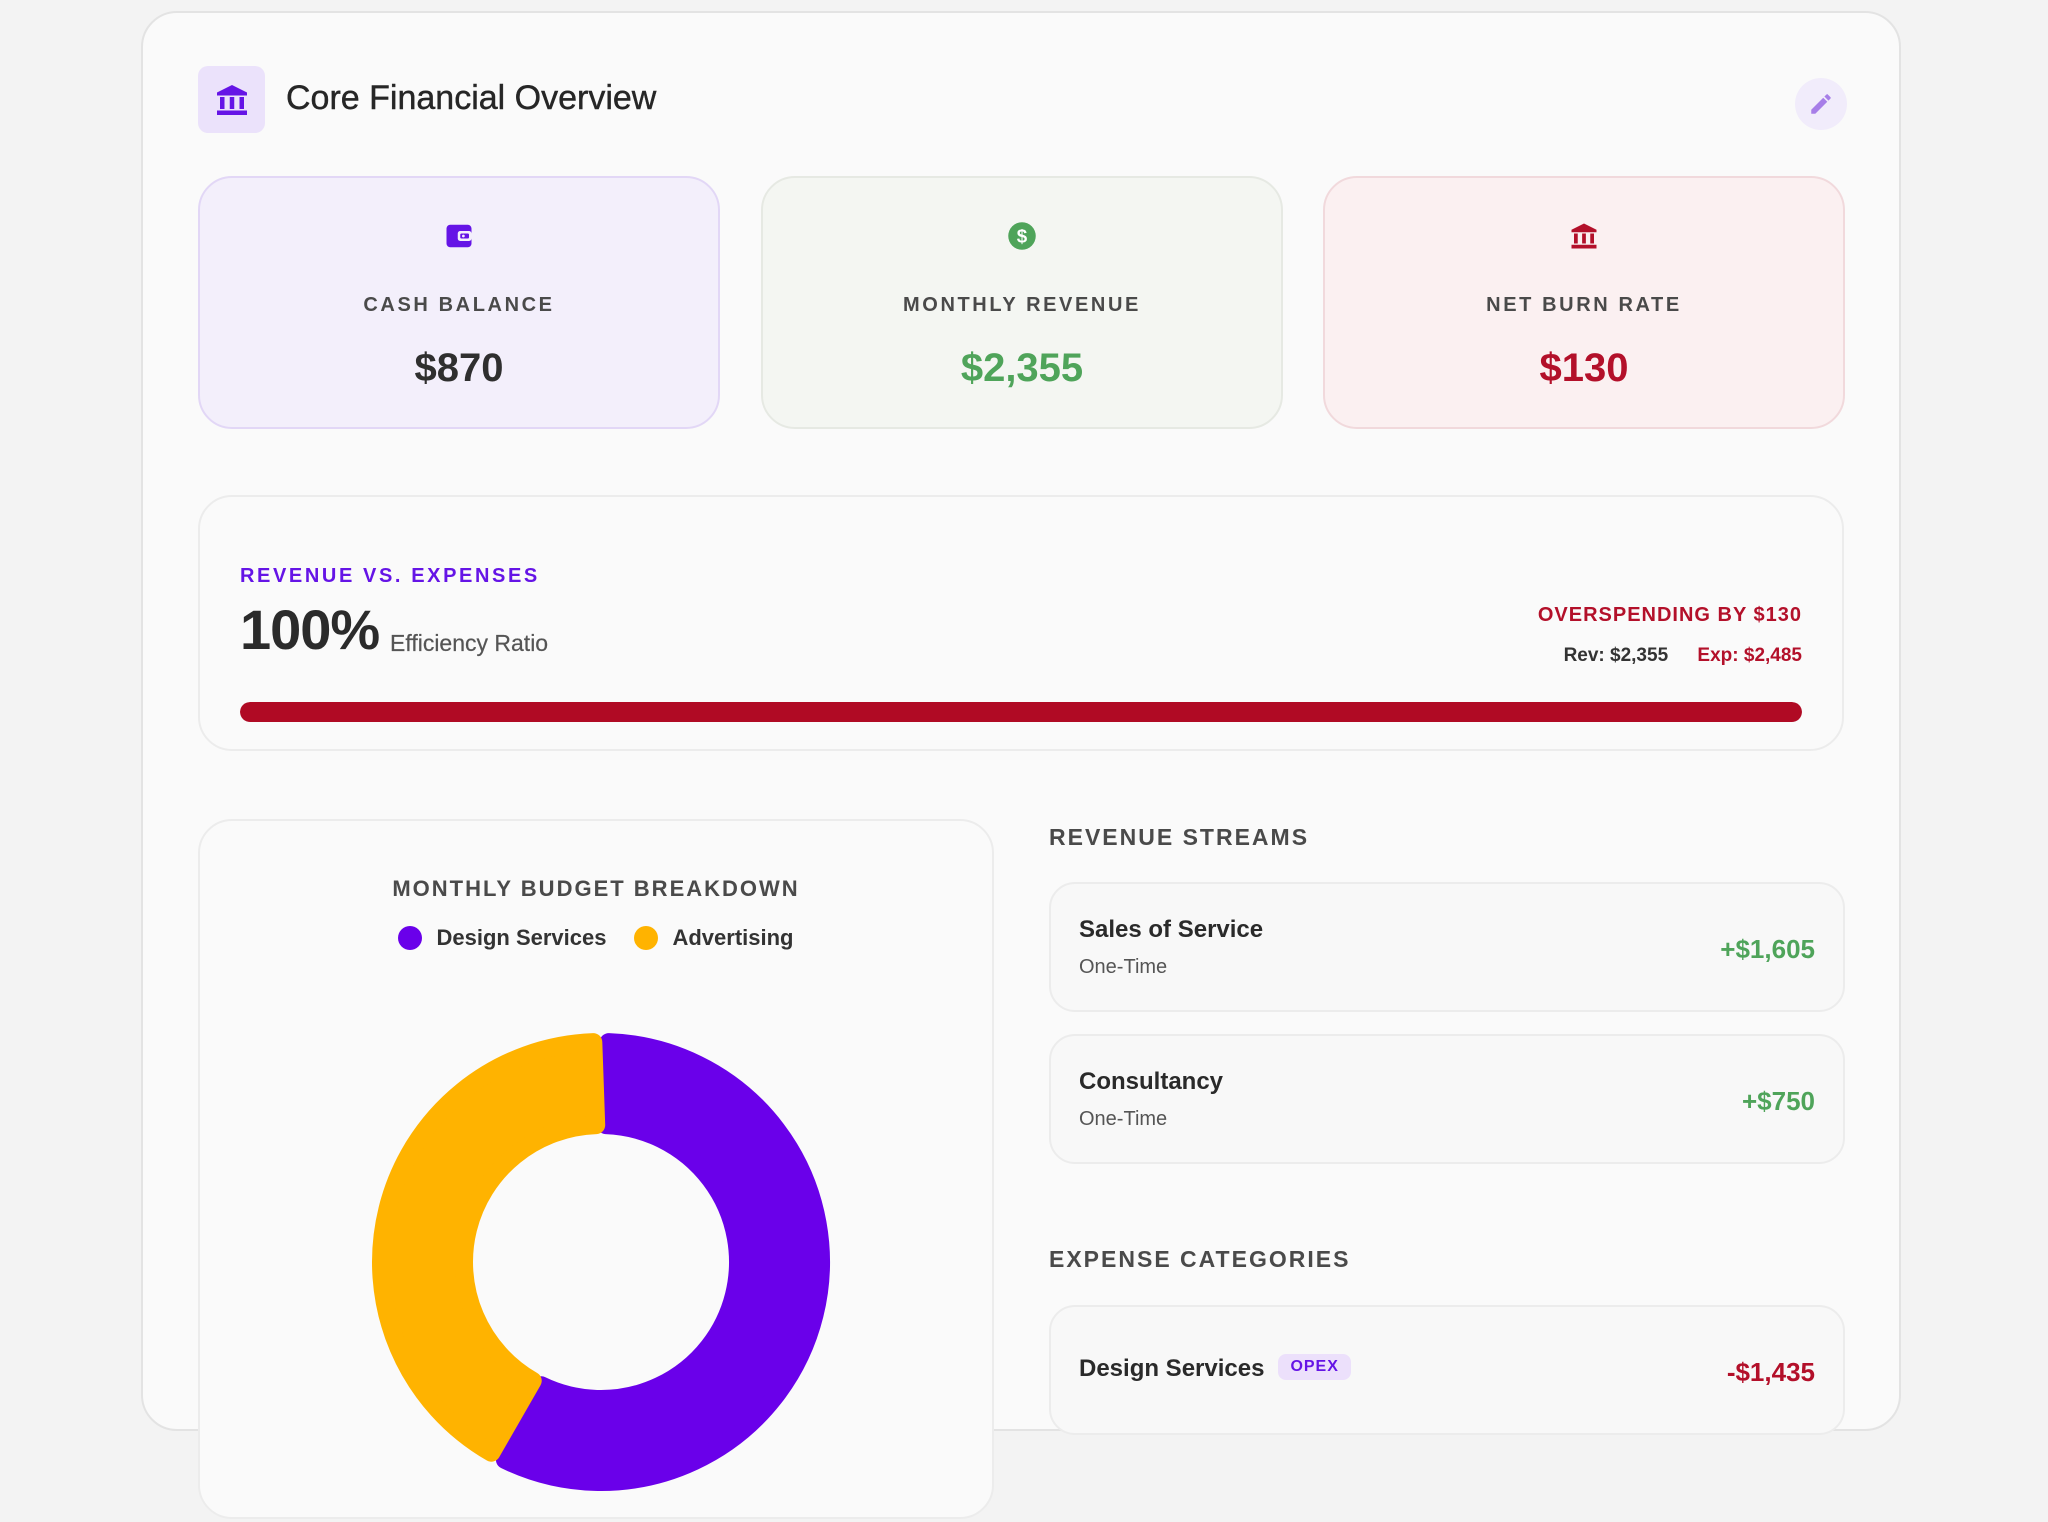 This screenshot has height=1522, width=2048. I want to click on revenue-streams-heading: REVENUE STREAMS, so click(1179, 837).